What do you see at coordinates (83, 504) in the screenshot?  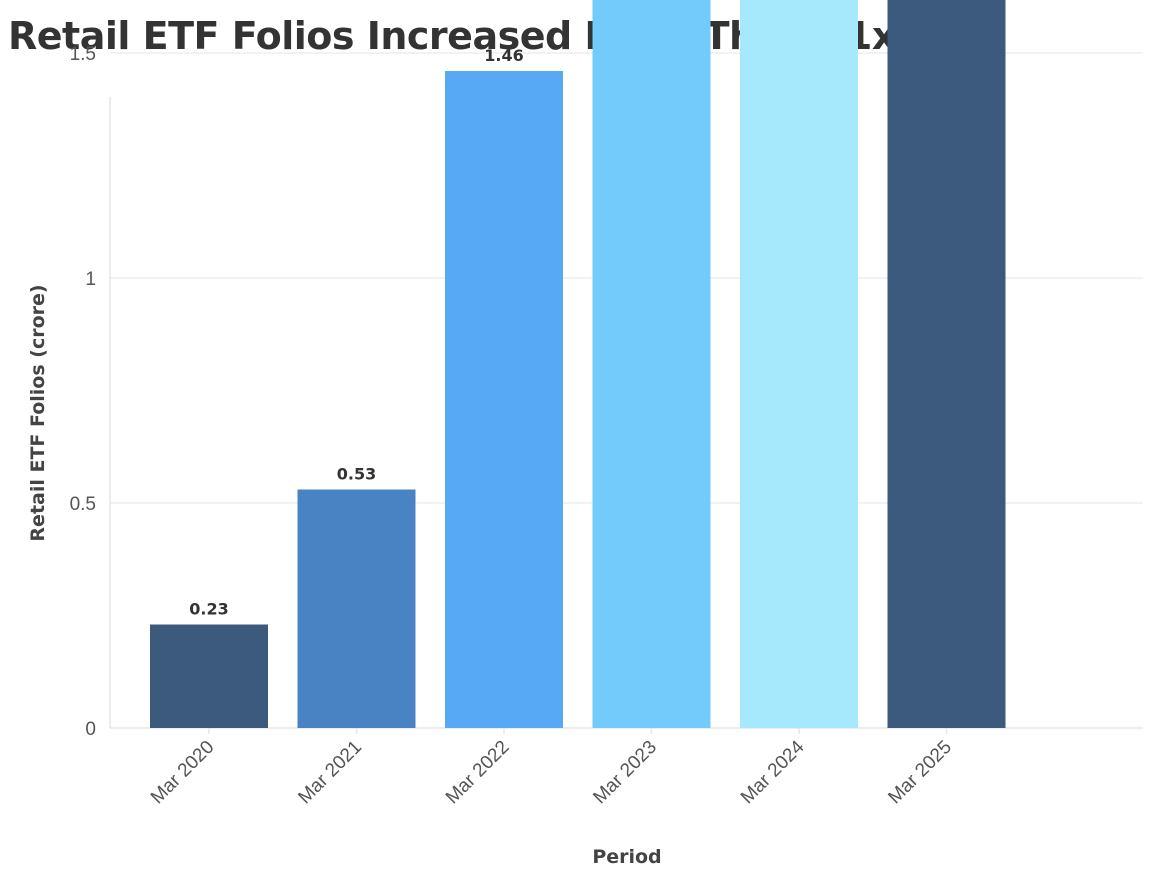 I see `y-tick-label: 0.5` at bounding box center [83, 504].